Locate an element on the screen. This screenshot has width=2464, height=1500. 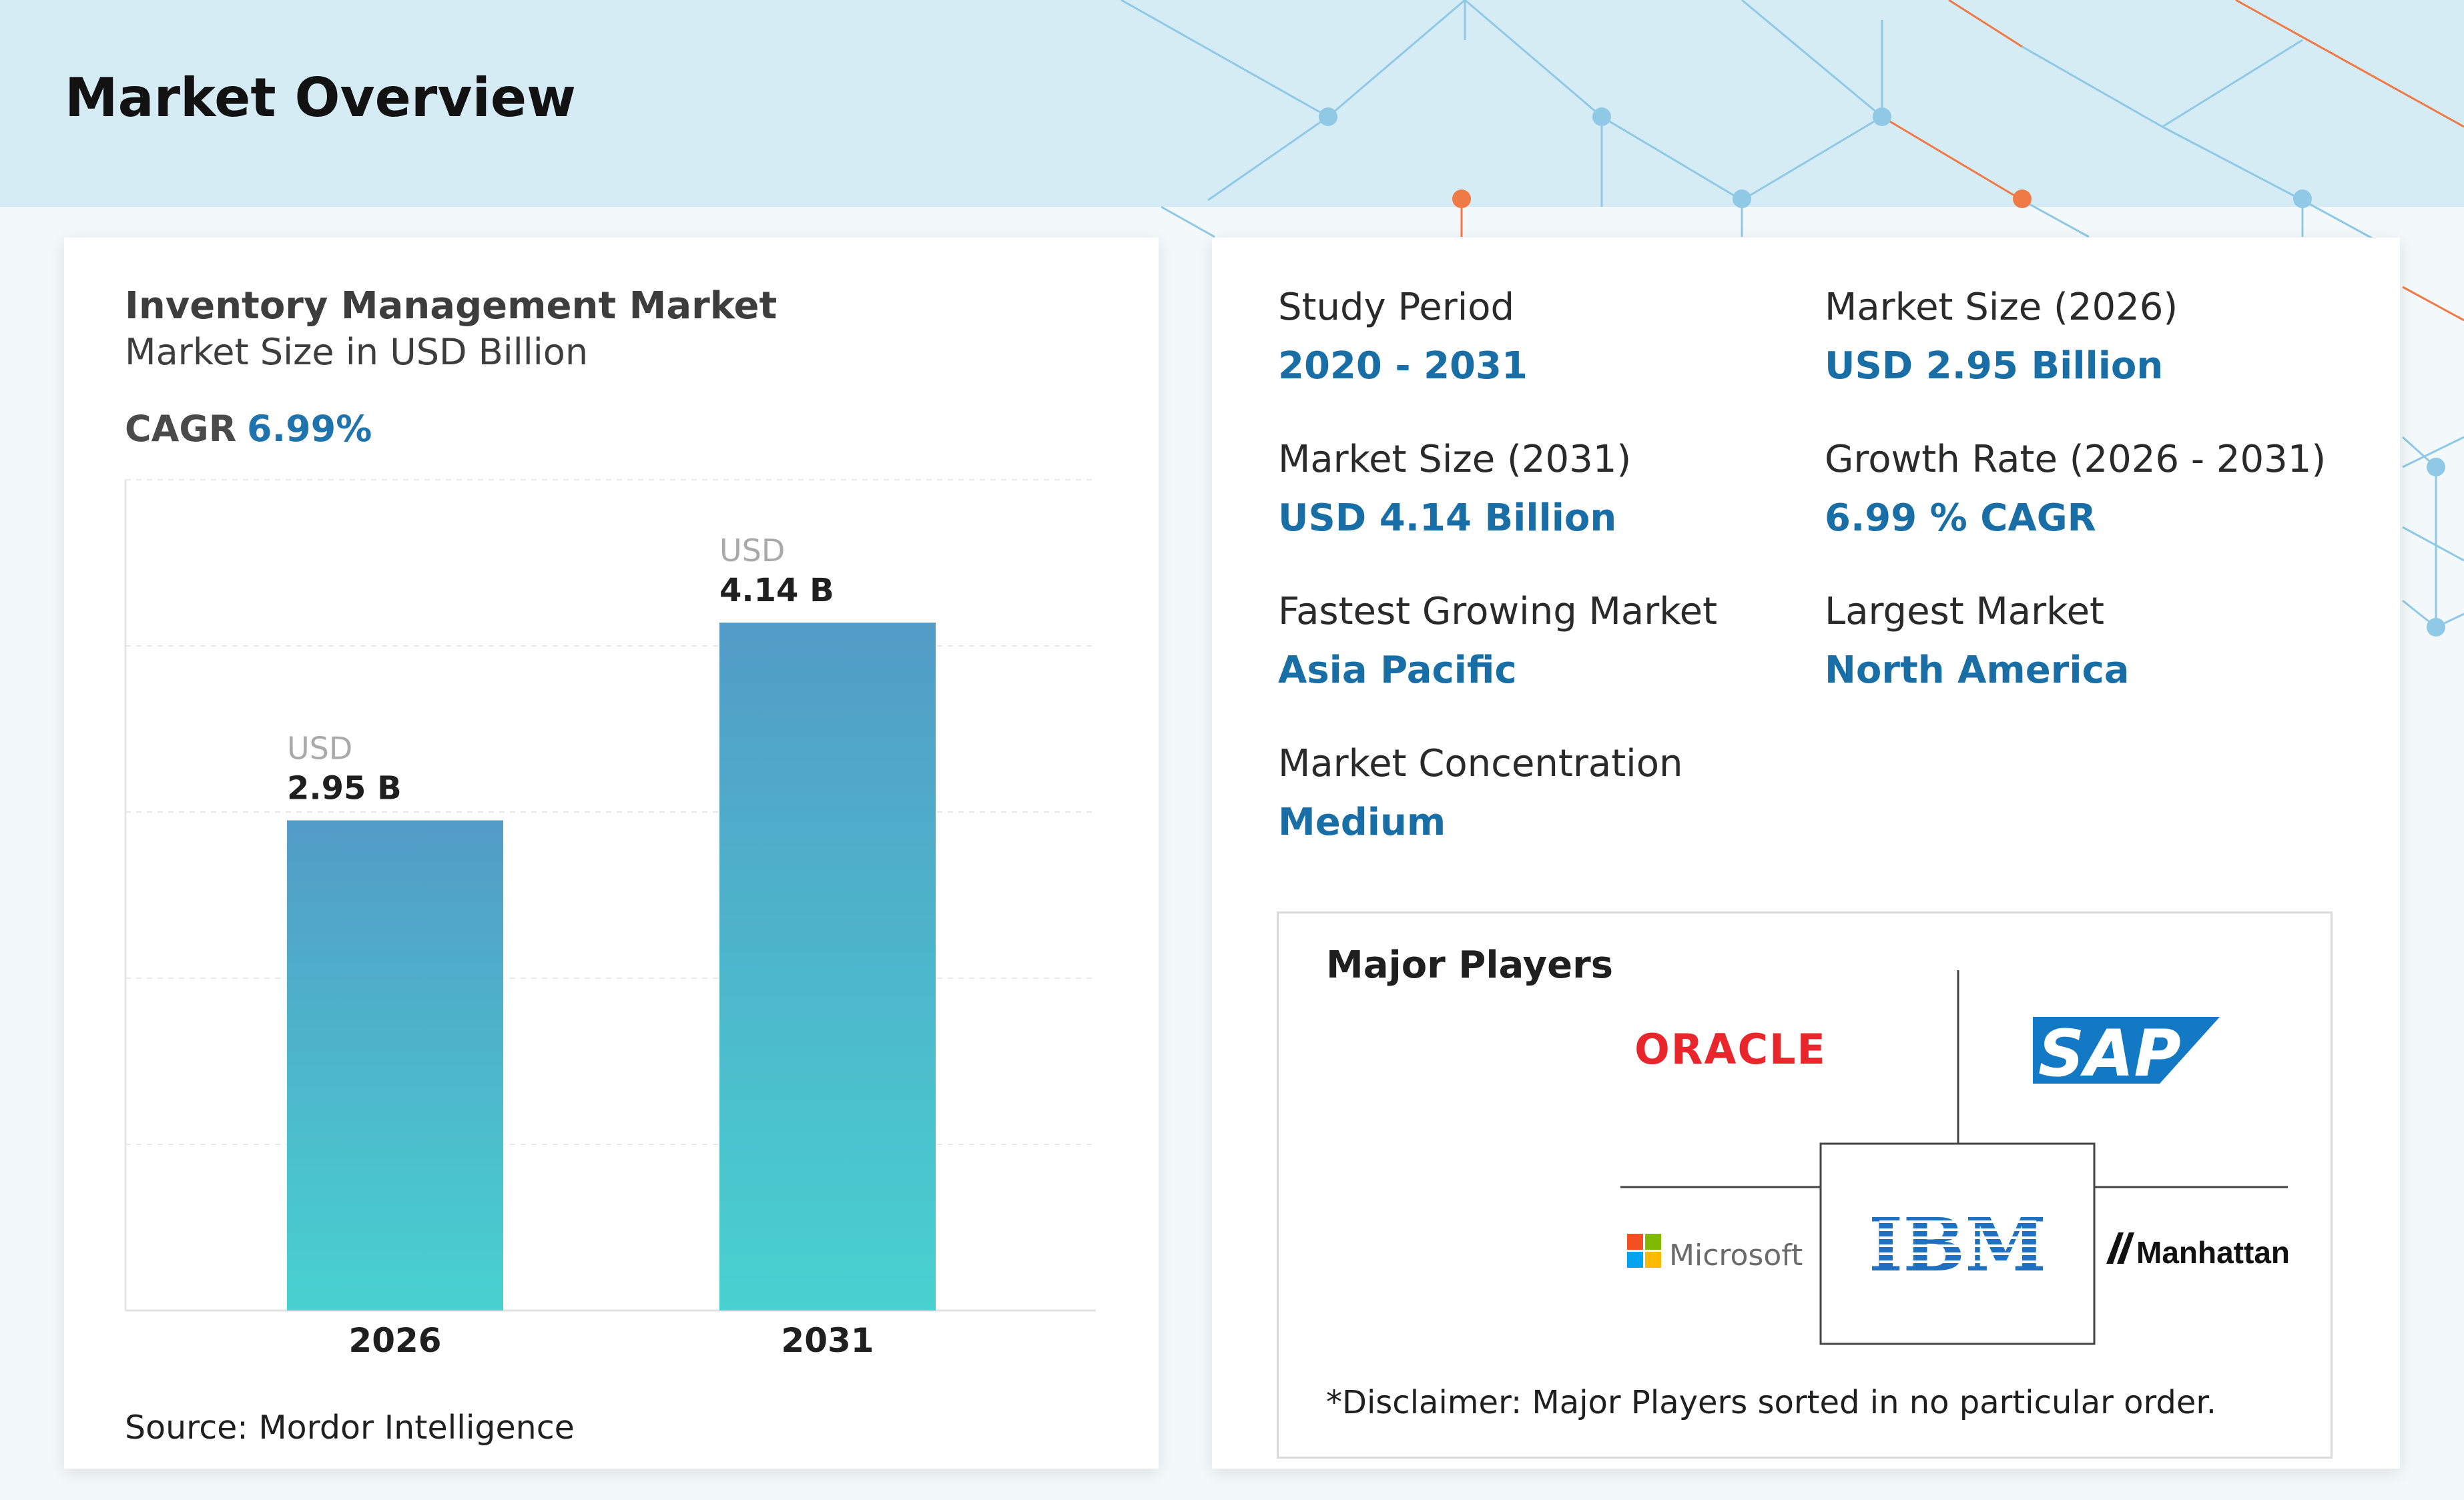
x-tick-label: 2026 is located at coordinates (395, 1340).